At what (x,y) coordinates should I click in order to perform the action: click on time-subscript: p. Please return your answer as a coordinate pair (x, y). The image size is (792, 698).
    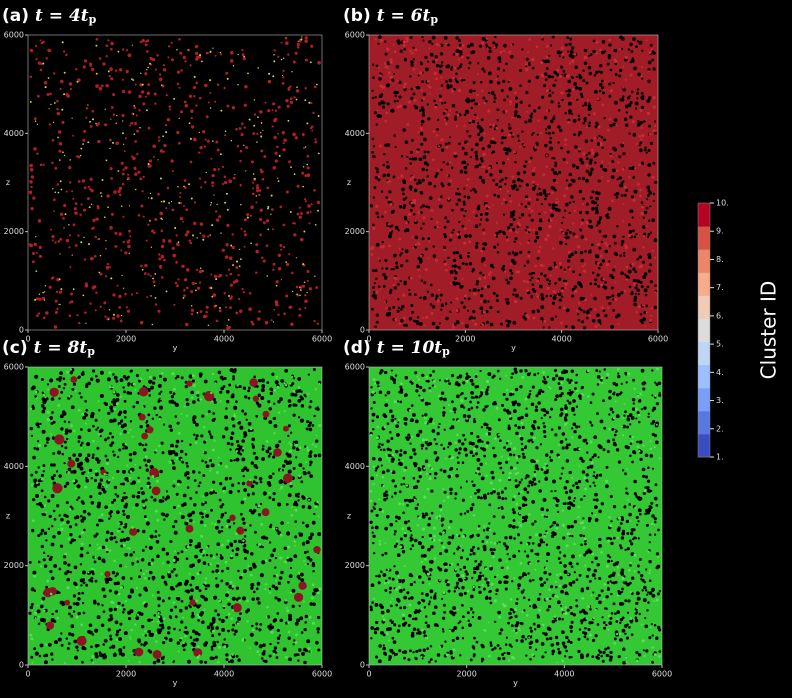
    Looking at the image, I should click on (434, 19).